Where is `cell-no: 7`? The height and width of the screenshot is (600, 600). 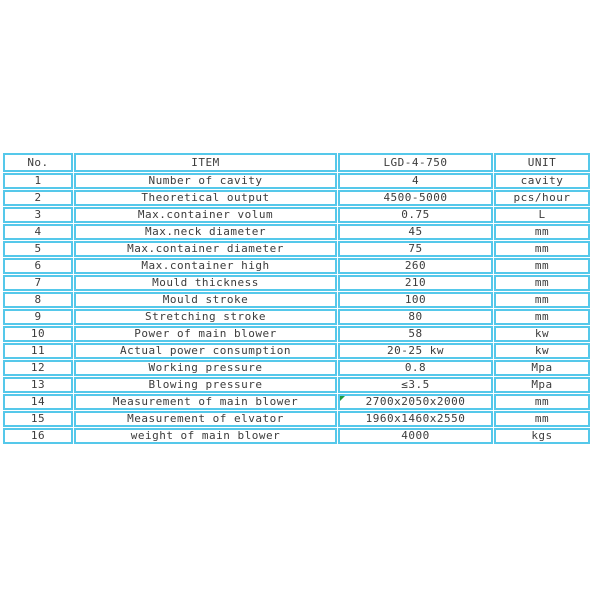
cell-no: 7 is located at coordinates (38, 283).